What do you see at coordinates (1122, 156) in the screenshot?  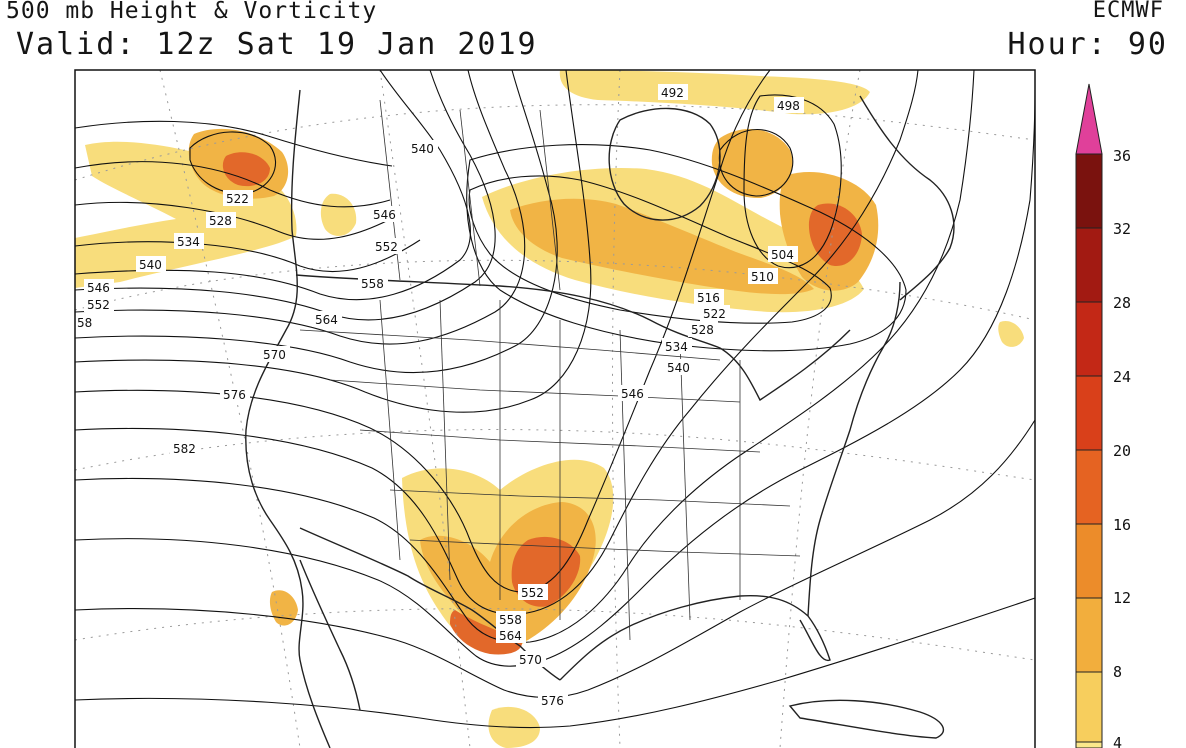 I see `colorbar-tick-label: 36` at bounding box center [1122, 156].